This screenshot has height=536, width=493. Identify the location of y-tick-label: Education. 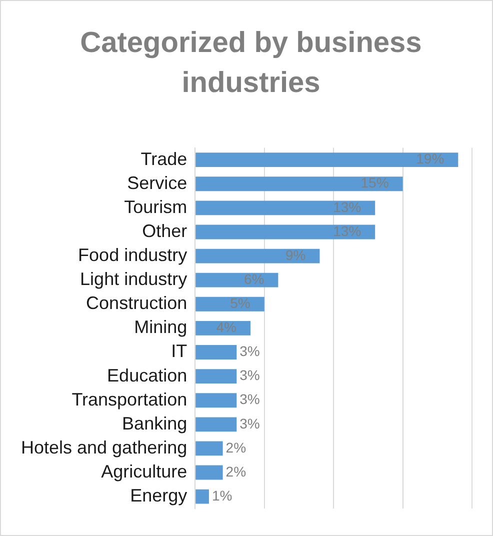
(147, 375).